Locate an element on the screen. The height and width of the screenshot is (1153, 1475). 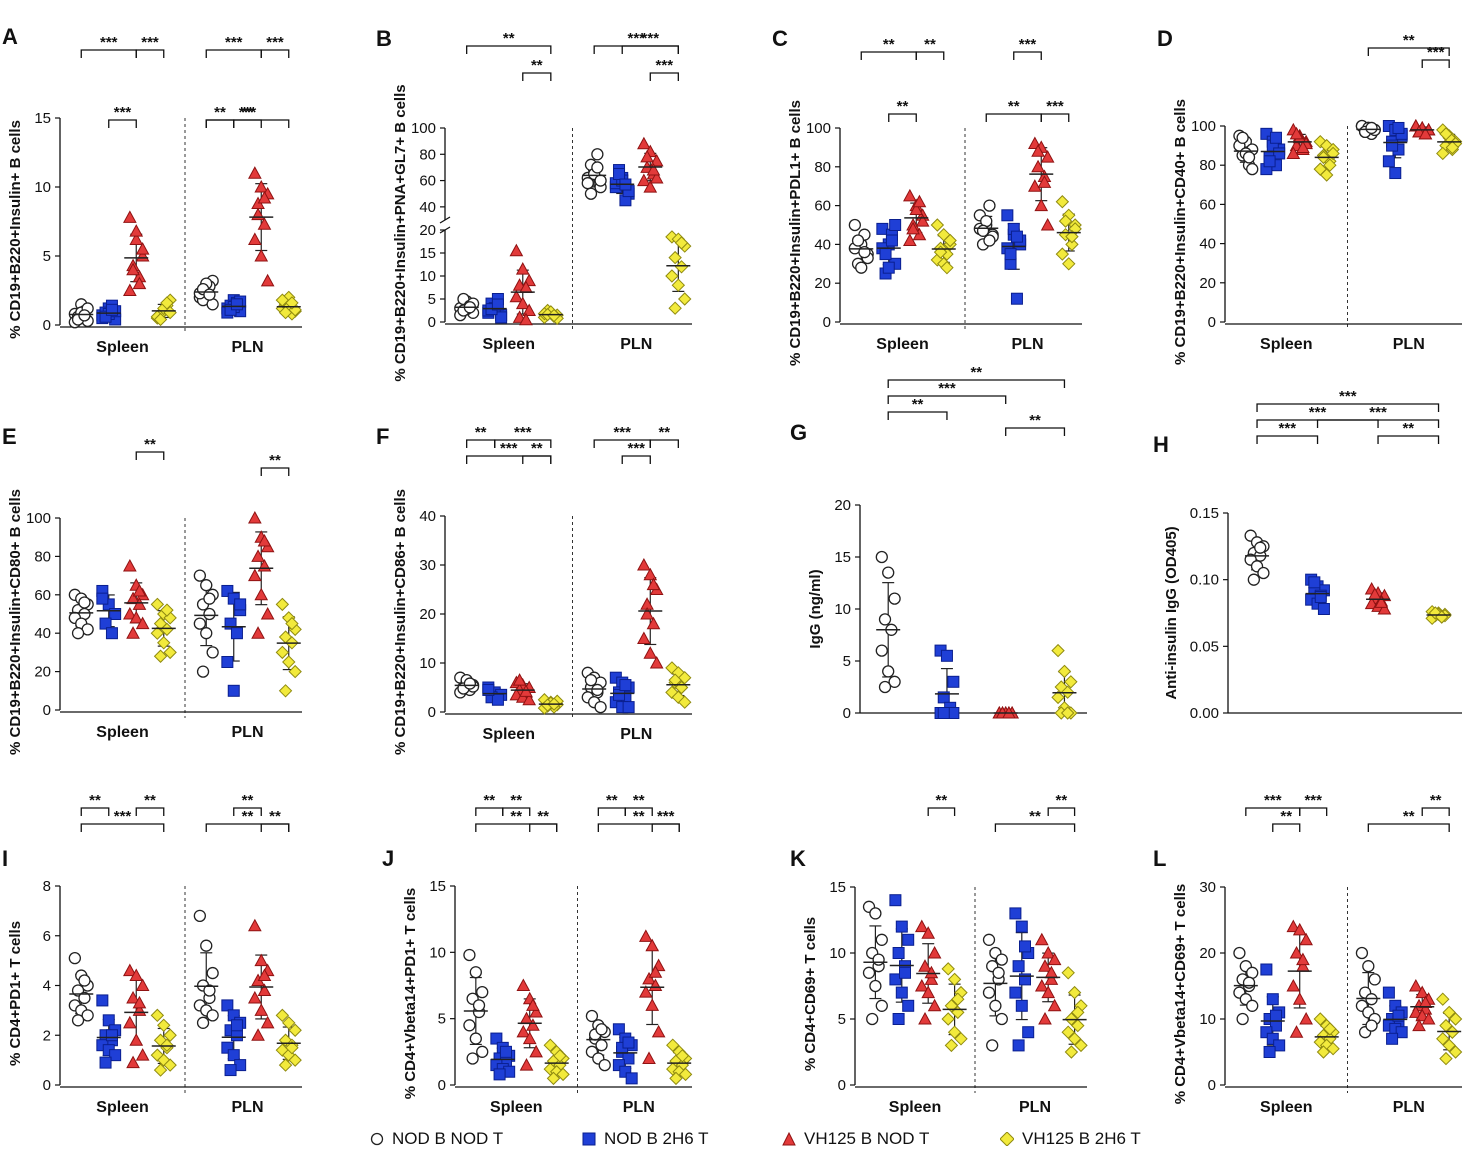
panel-letter: H is located at coordinates (1161, 444).